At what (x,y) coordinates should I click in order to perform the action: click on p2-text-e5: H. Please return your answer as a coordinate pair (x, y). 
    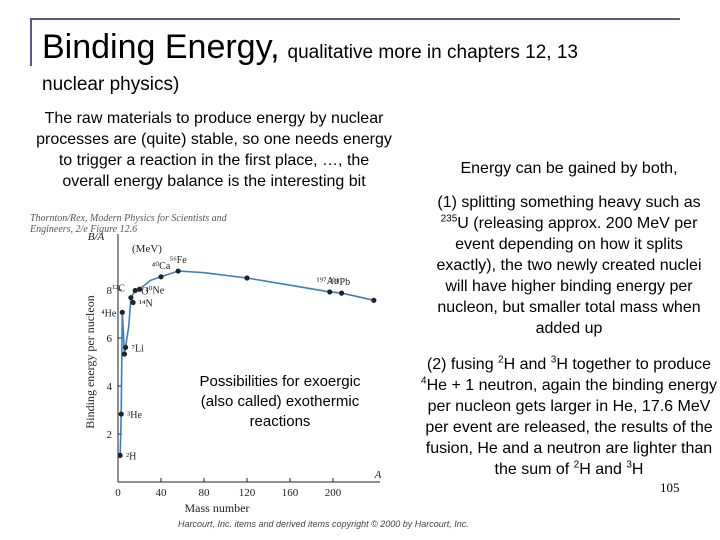
    Looking at the image, I should click on (637, 469).